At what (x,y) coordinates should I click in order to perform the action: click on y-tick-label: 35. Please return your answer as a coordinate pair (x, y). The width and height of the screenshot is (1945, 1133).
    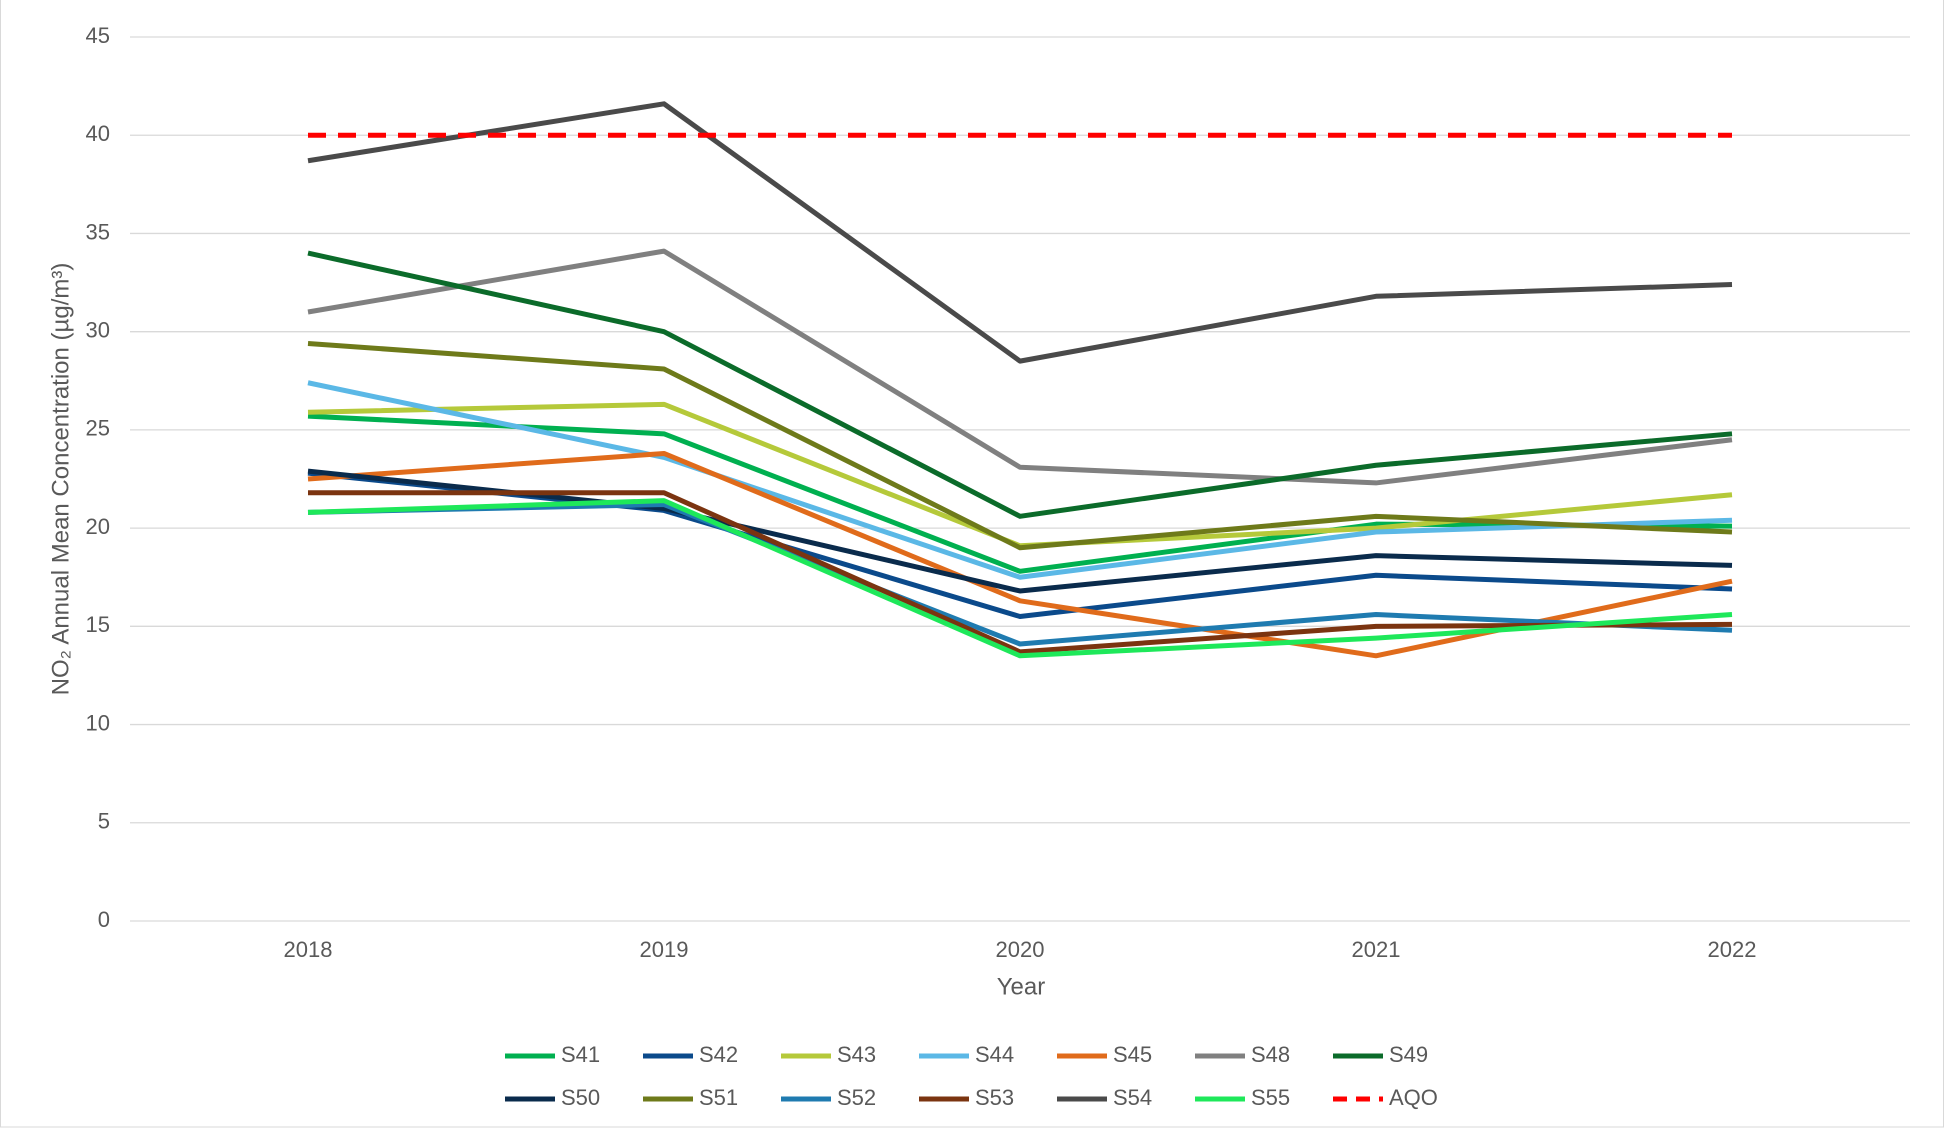
    Looking at the image, I should click on (98, 231).